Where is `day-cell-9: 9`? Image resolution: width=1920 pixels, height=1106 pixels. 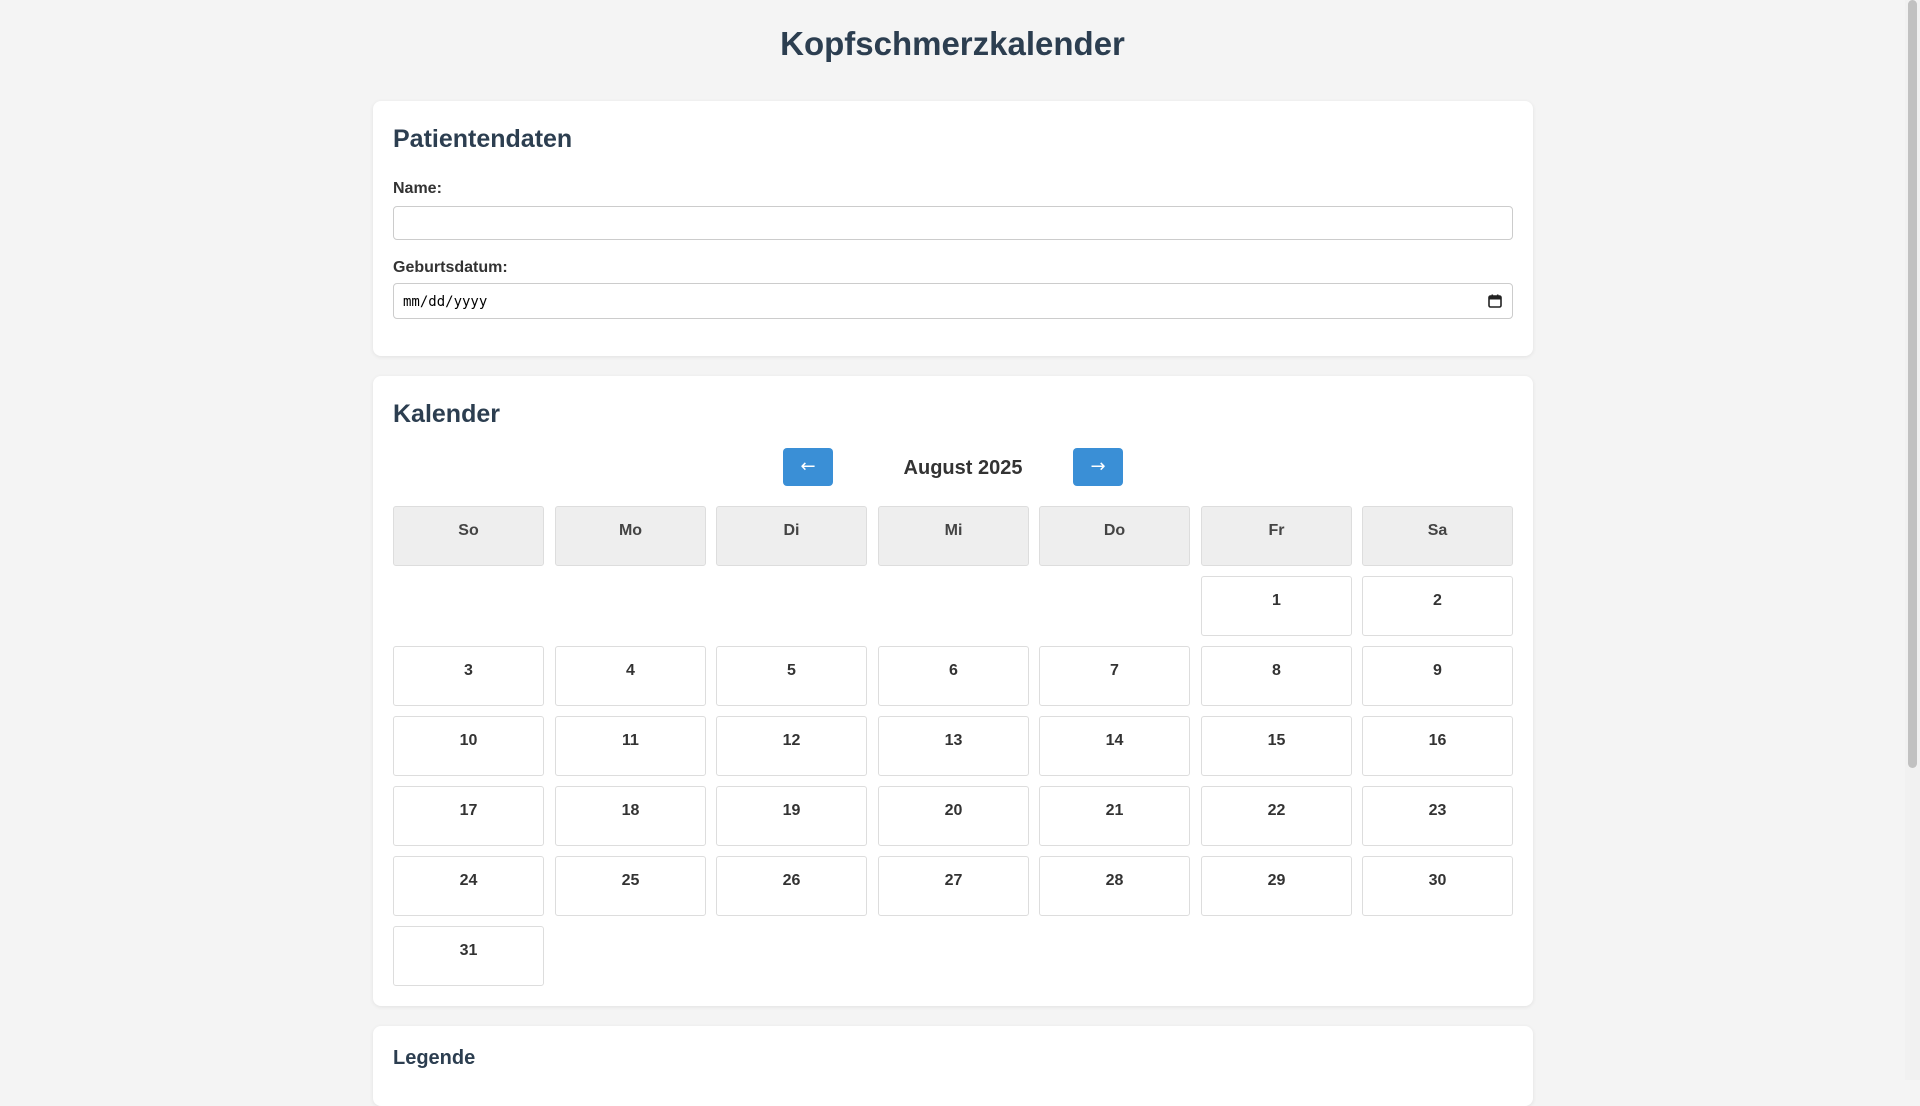
day-cell-9: 9 is located at coordinates (1437, 676).